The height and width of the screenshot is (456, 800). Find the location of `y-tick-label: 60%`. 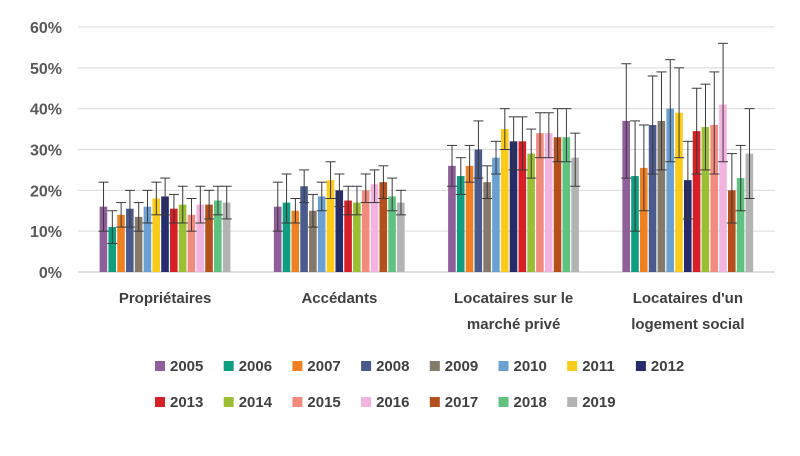

y-tick-label: 60% is located at coordinates (46, 28).